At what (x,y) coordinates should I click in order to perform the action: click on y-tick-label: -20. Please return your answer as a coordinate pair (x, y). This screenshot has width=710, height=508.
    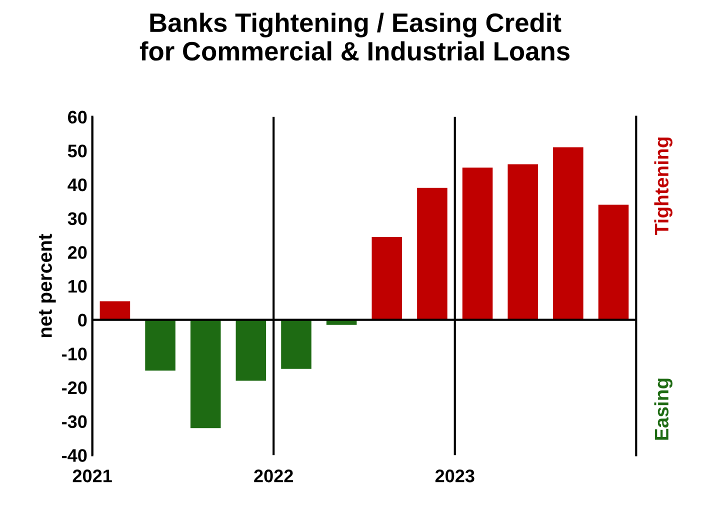
    Looking at the image, I should click on (74, 387).